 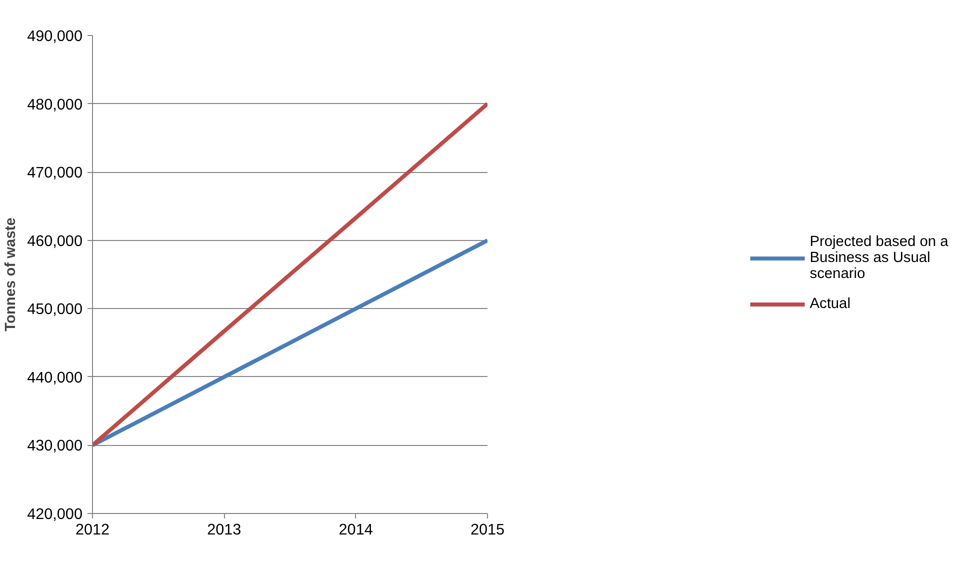 I want to click on y-axis-title: Tonnes of waste, so click(x=11, y=275).